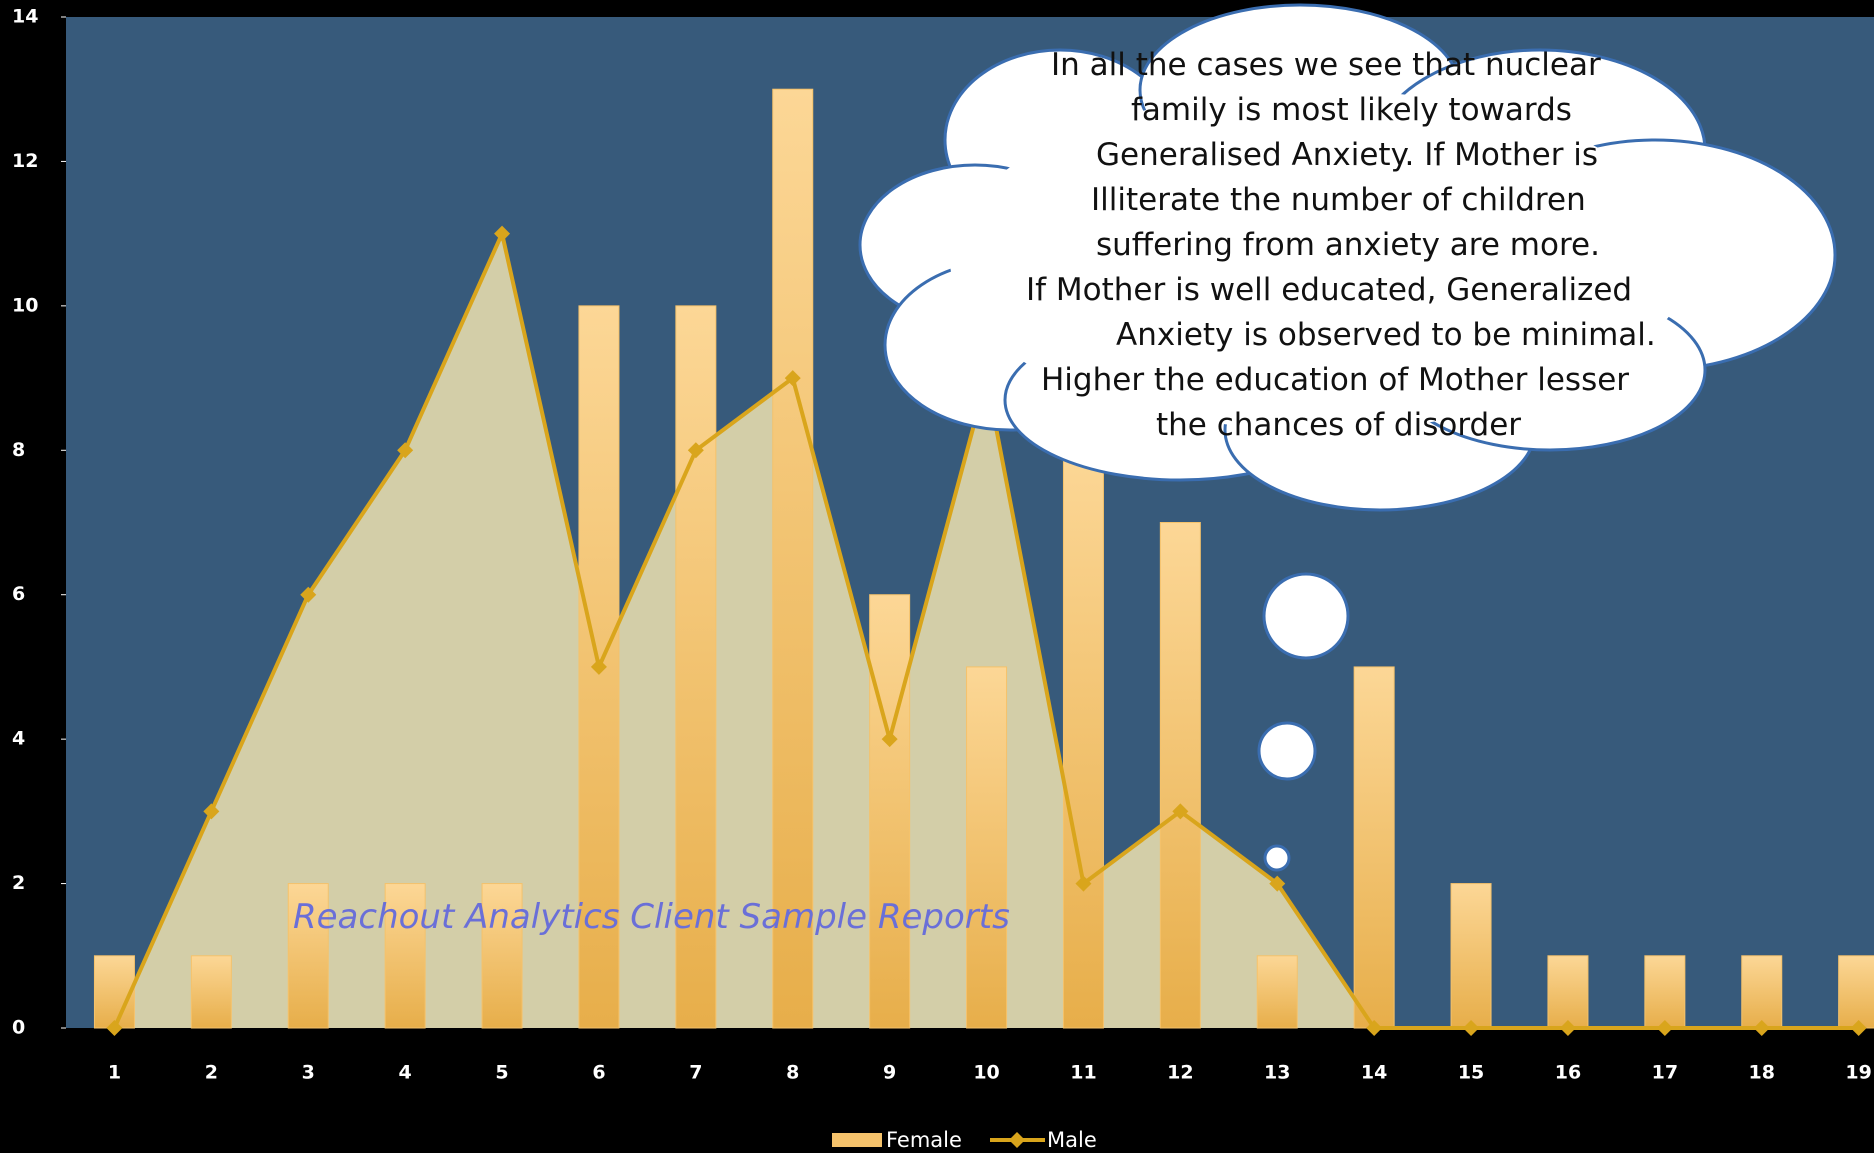 This screenshot has width=1874, height=1153. What do you see at coordinates (1347, 155) in the screenshot?
I see `annotation-line: Generalised Anxiety. If Mother is` at bounding box center [1347, 155].